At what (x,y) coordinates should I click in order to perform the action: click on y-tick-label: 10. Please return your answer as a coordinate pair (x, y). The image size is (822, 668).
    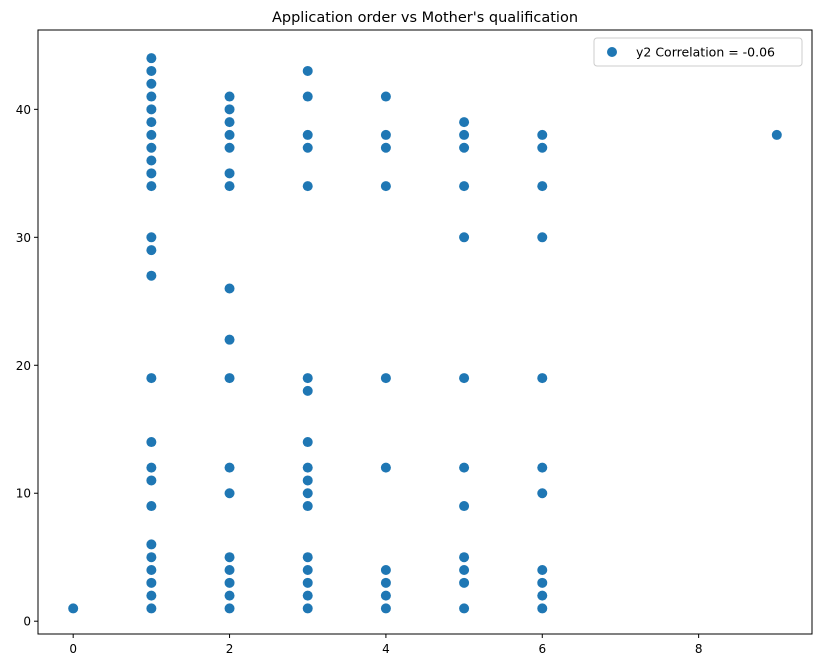
    Looking at the image, I should click on (23, 494).